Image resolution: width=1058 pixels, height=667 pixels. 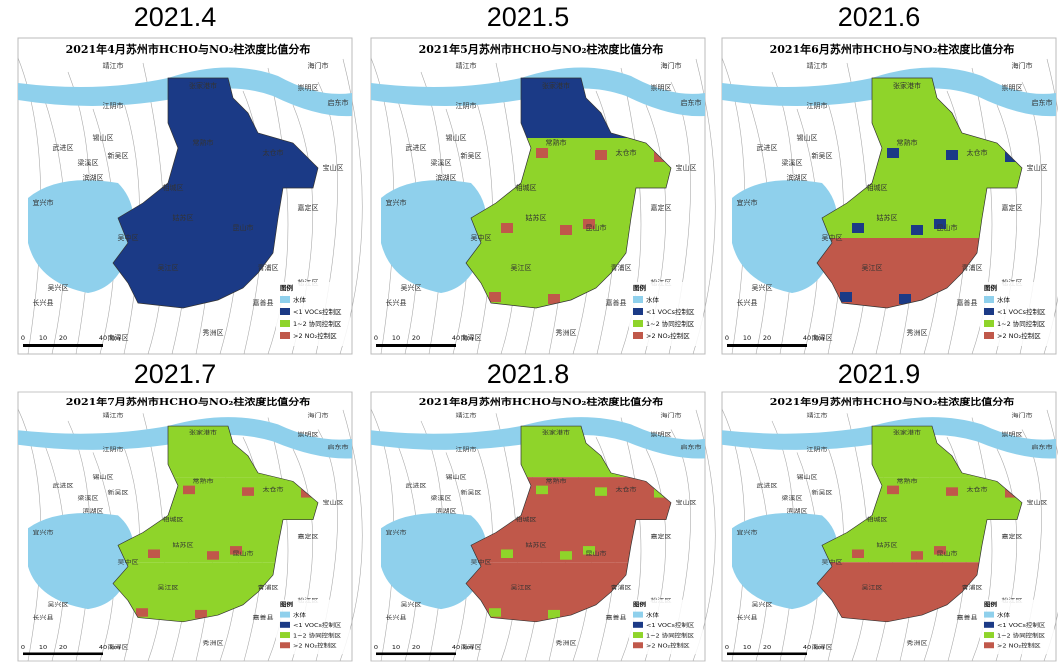 I want to click on place-label: 武进区, so click(x=767, y=147).